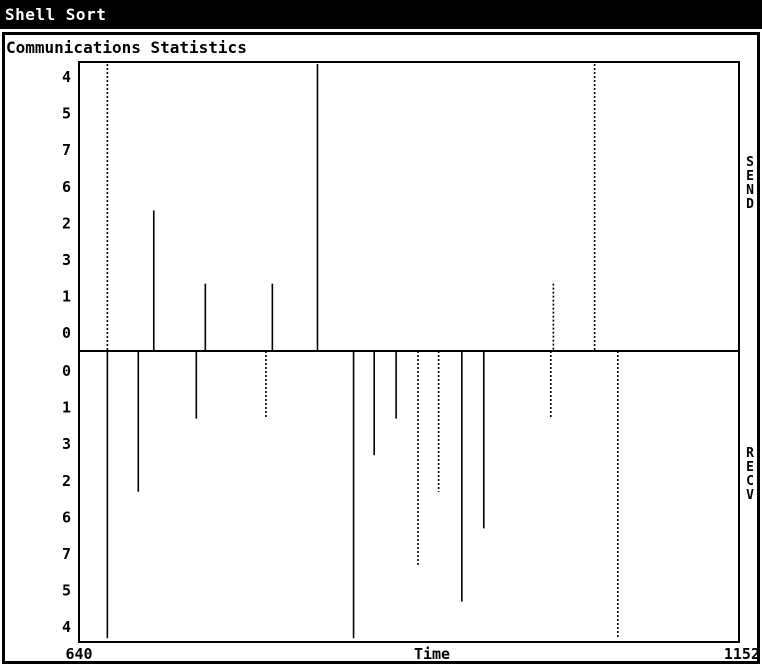 Image resolution: width=762 pixels, height=666 pixels. What do you see at coordinates (750, 176) in the screenshot?
I see `send-axis-letter: E` at bounding box center [750, 176].